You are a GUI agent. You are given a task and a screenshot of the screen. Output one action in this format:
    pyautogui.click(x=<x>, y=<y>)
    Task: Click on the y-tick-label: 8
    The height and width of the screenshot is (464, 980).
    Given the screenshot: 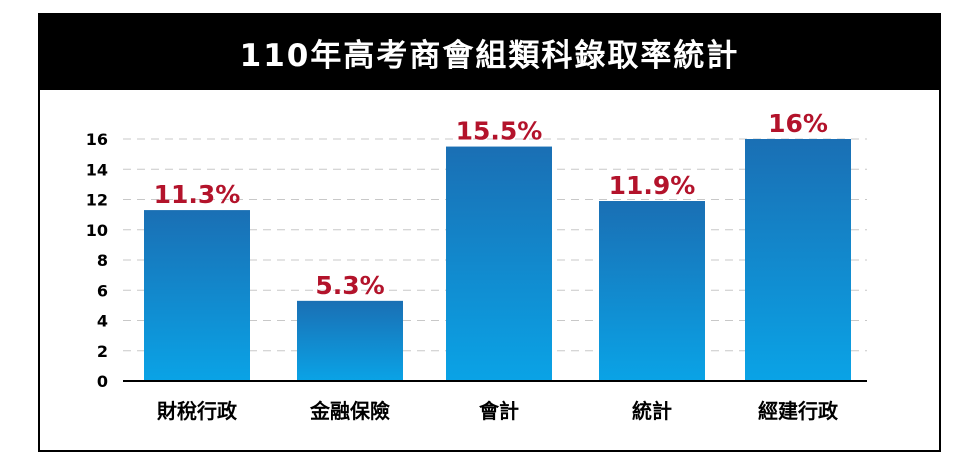 What is the action you would take?
    pyautogui.click(x=102, y=260)
    